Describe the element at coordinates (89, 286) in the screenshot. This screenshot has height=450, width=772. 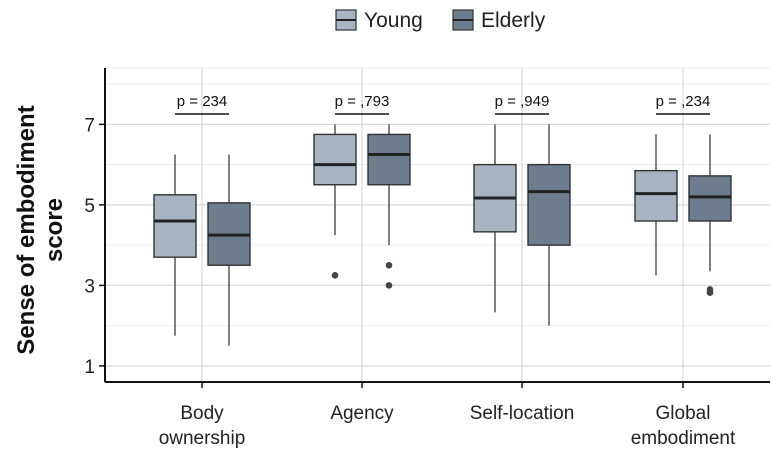
I see `y-tick-label: 3` at that location.